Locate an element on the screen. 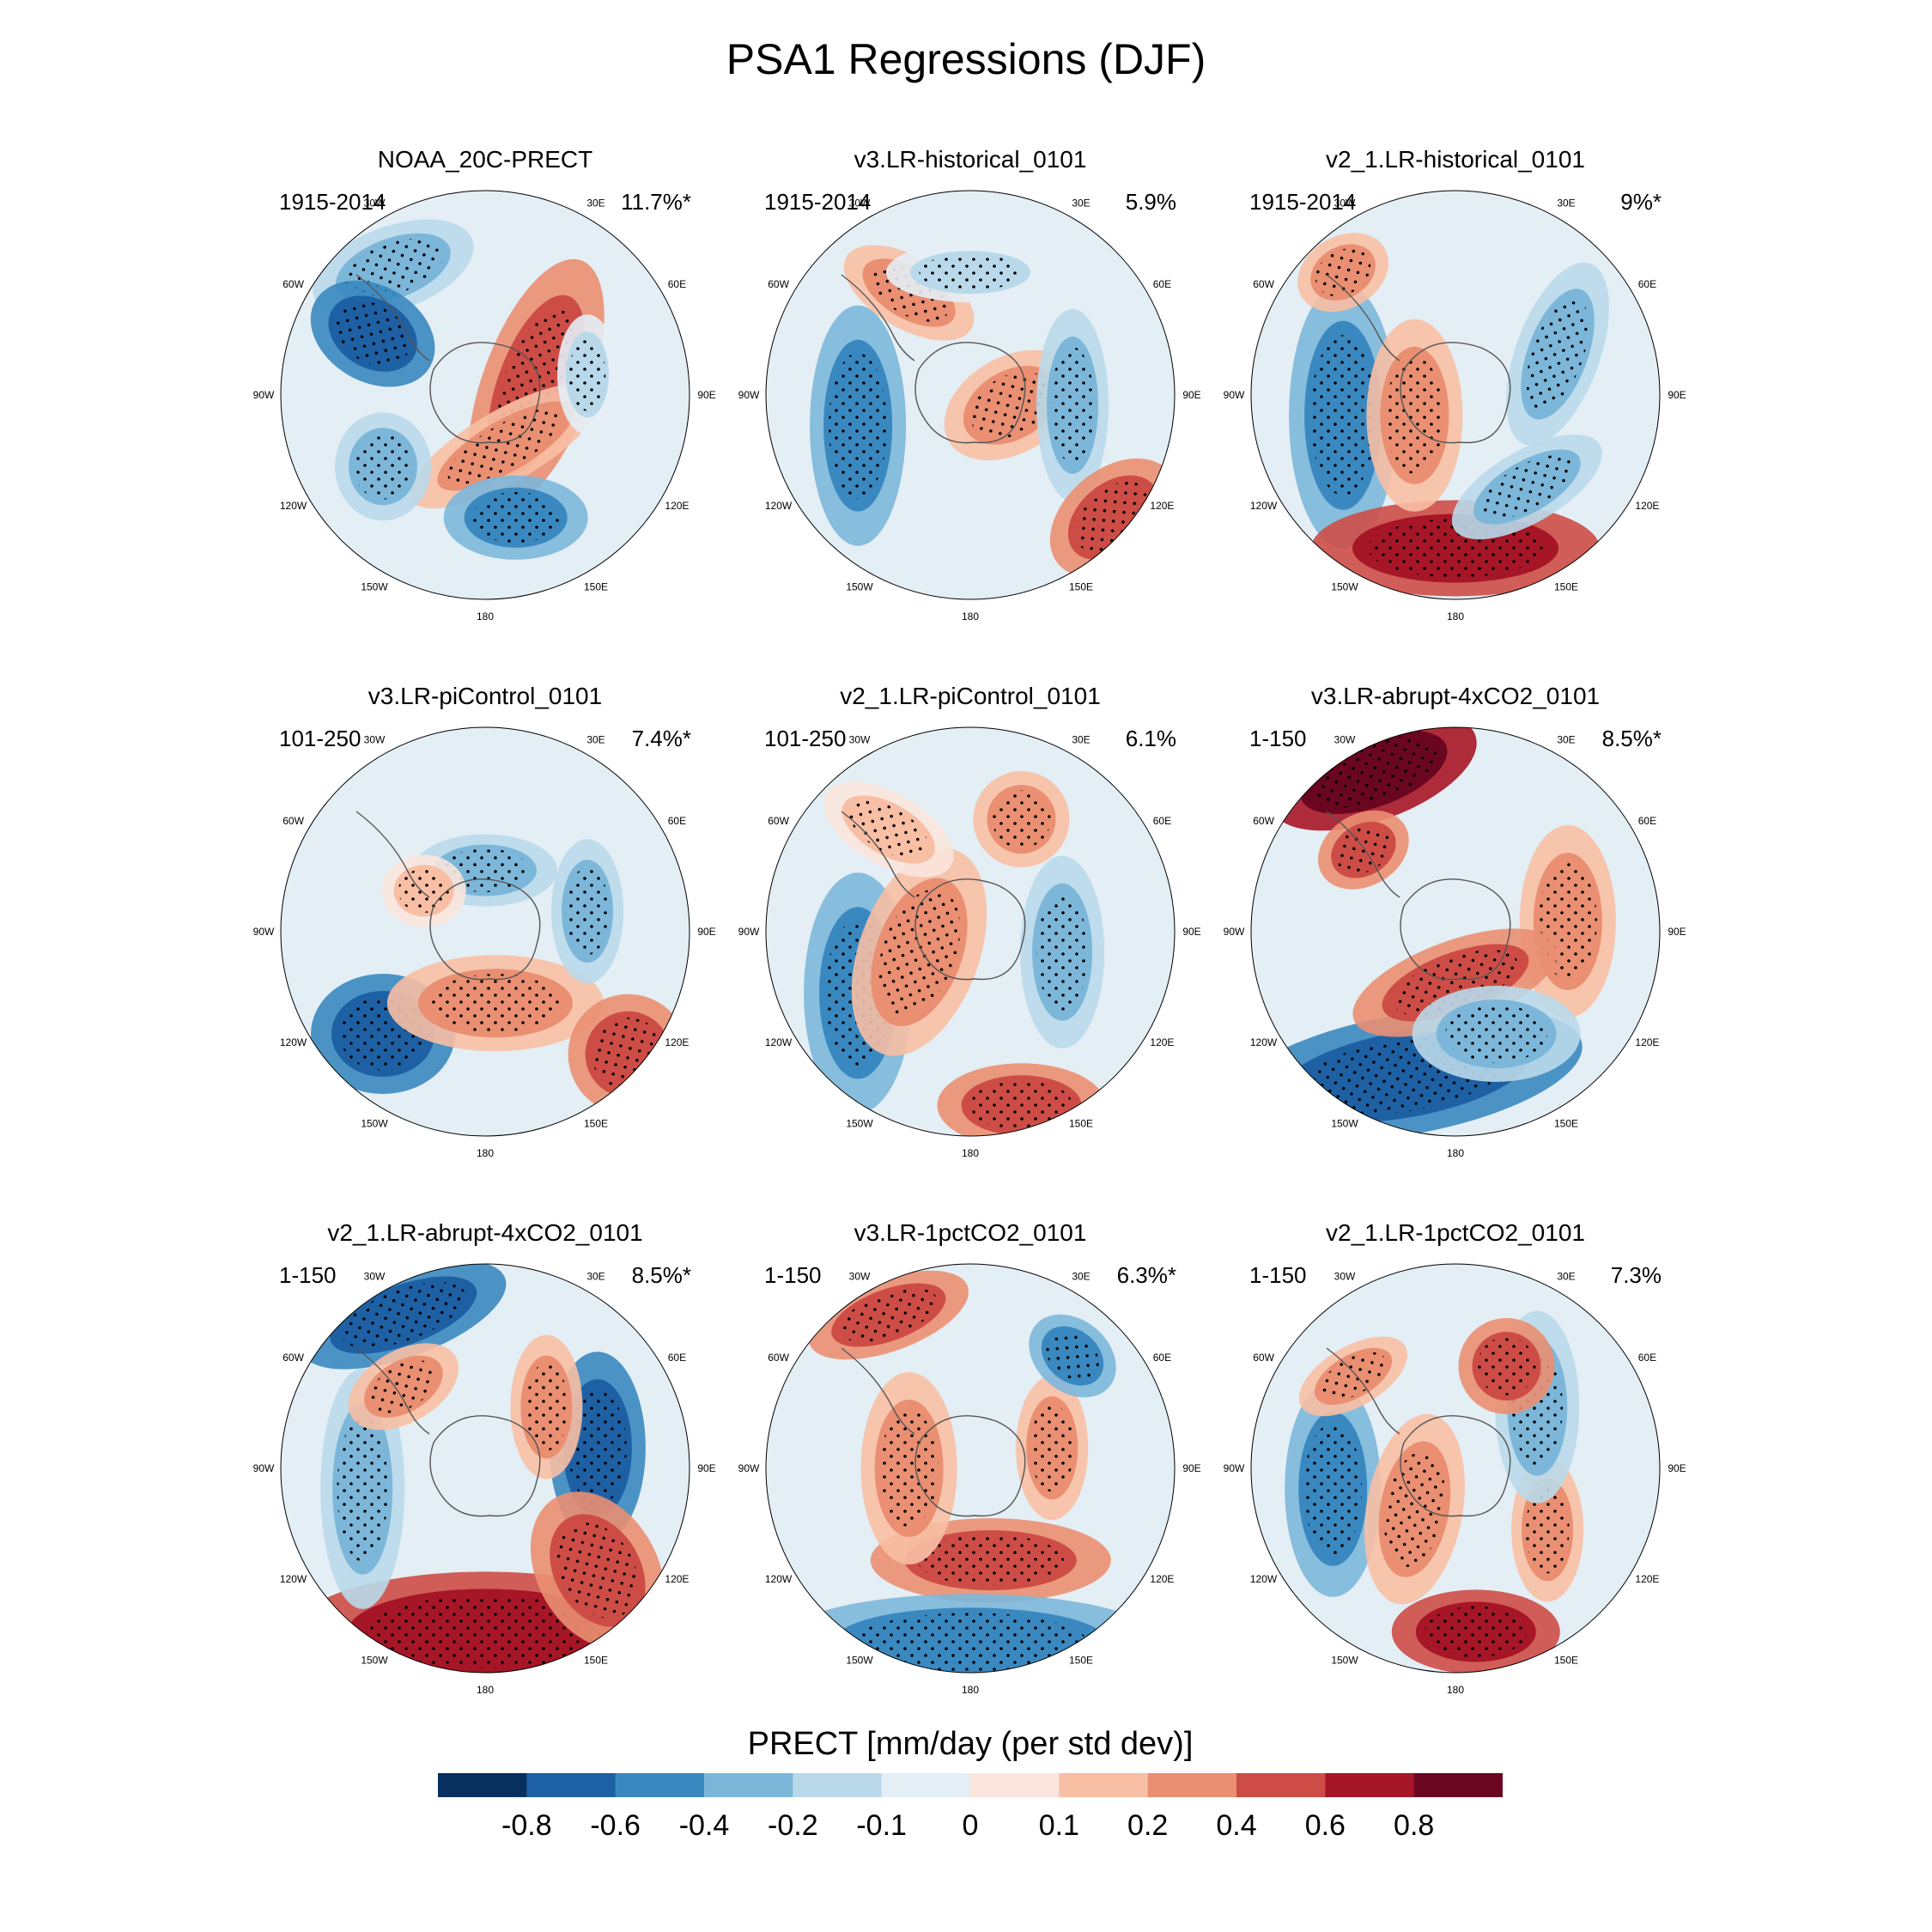  panel-years: 1-150 is located at coordinates (308, 1275).